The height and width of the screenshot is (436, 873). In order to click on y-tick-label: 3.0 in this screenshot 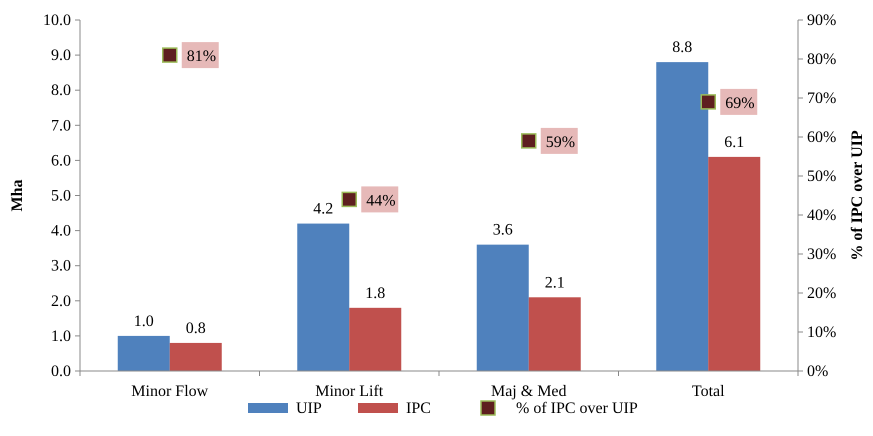, I will do `click(61, 266)`.